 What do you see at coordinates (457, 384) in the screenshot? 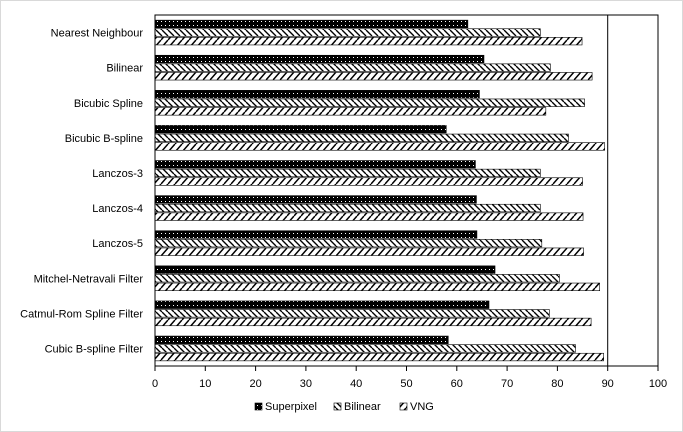
I see `x-tick-label: 60` at bounding box center [457, 384].